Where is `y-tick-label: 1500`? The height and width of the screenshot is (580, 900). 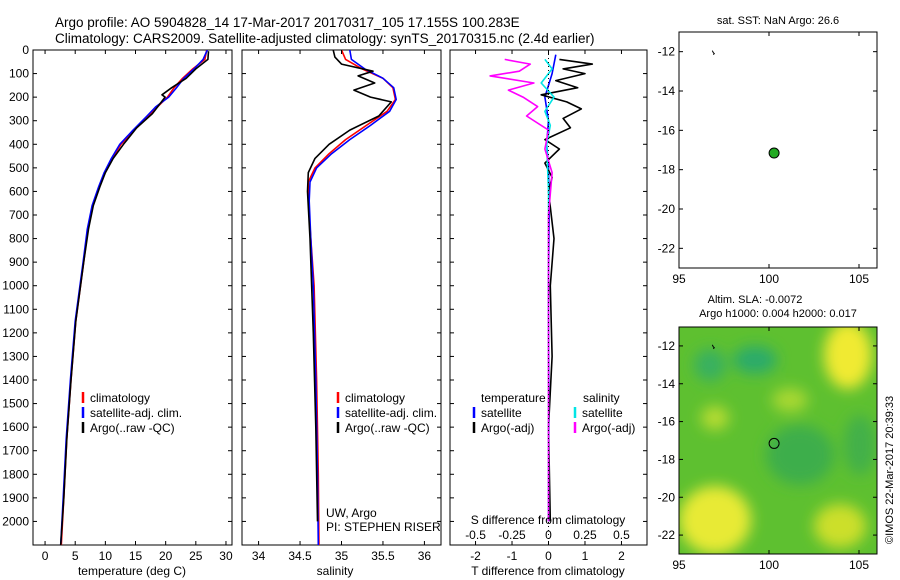
y-tick-label: 1500 is located at coordinates (15, 404).